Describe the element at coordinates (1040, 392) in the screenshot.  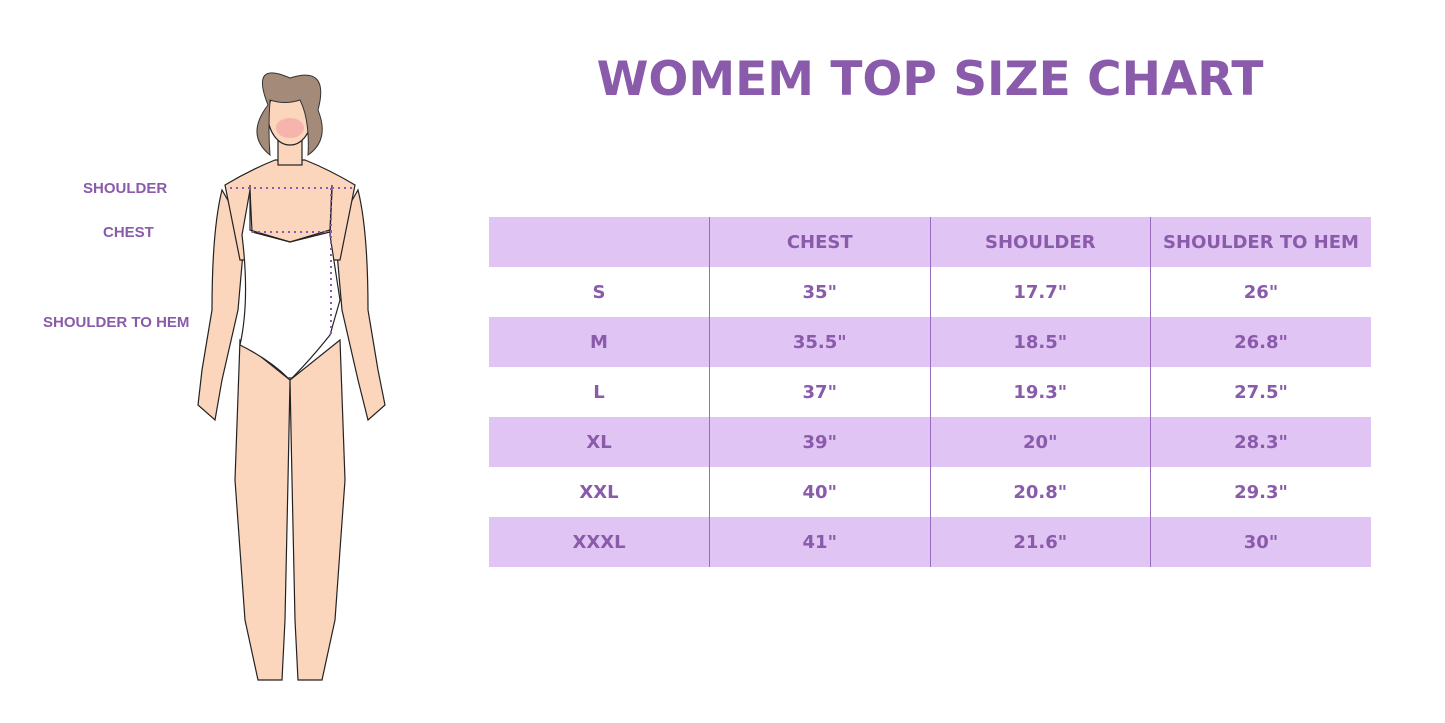
I see `cell-shoulder: 19.3"` at that location.